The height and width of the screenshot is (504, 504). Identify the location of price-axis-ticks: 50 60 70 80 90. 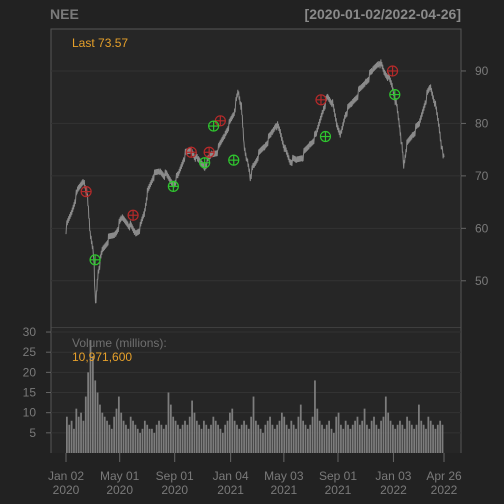
(475, 176).